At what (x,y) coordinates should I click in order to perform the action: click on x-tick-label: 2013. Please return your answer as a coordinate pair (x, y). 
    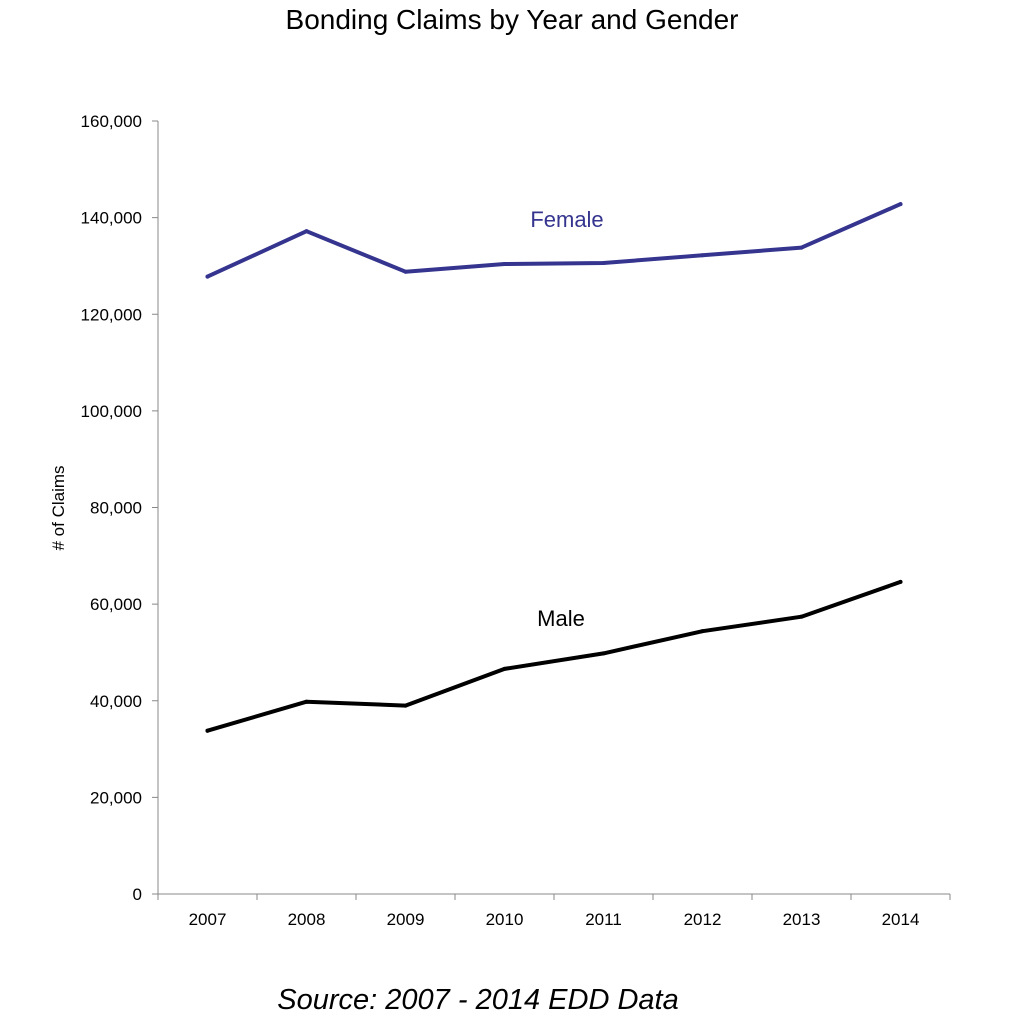
    Looking at the image, I should click on (802, 919).